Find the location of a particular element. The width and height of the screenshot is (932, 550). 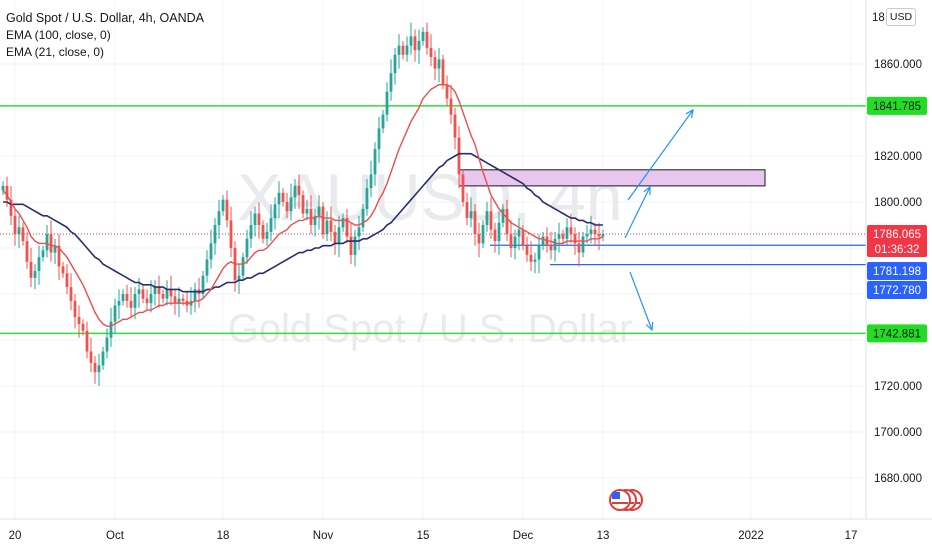

resistance-zone is located at coordinates (612, 178).